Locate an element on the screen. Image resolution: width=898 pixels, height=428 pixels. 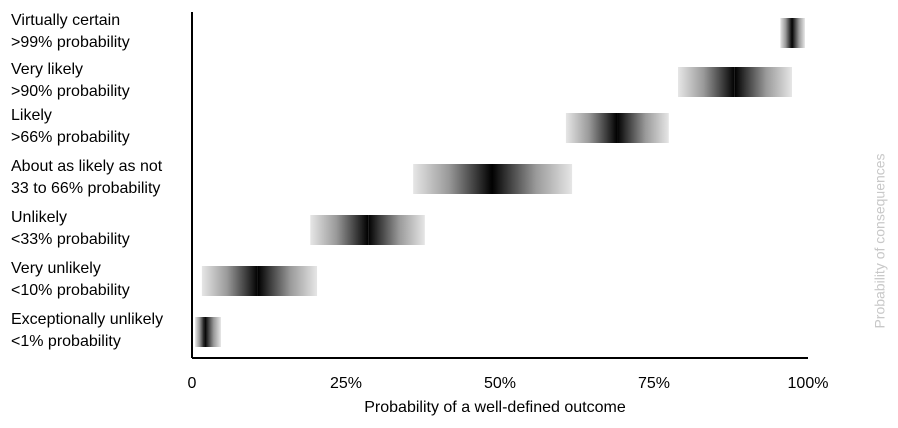
side-label: Probability of consequences is located at coordinates (880, 240).